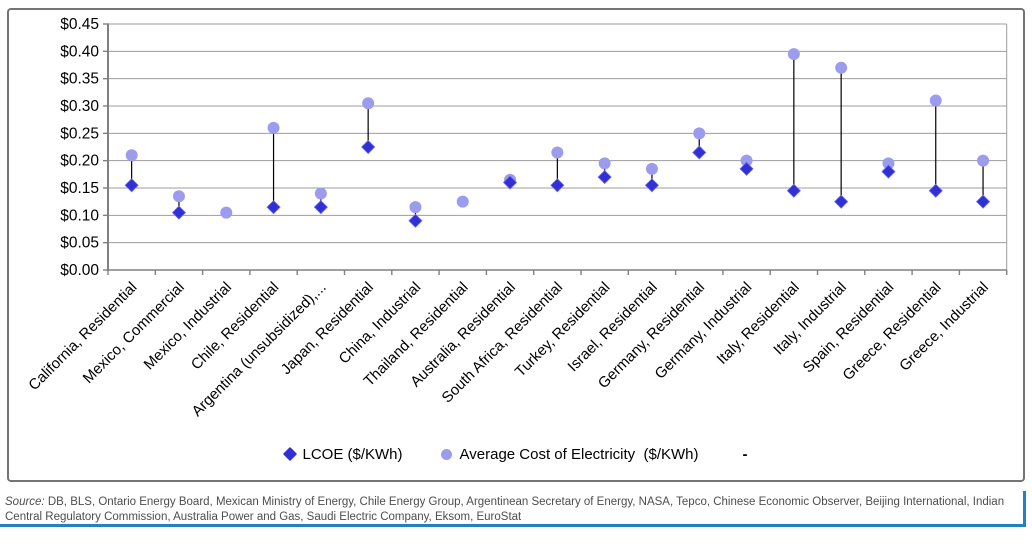  What do you see at coordinates (79, 188) in the screenshot?
I see `y-axis-tick-label: $0.15` at bounding box center [79, 188].